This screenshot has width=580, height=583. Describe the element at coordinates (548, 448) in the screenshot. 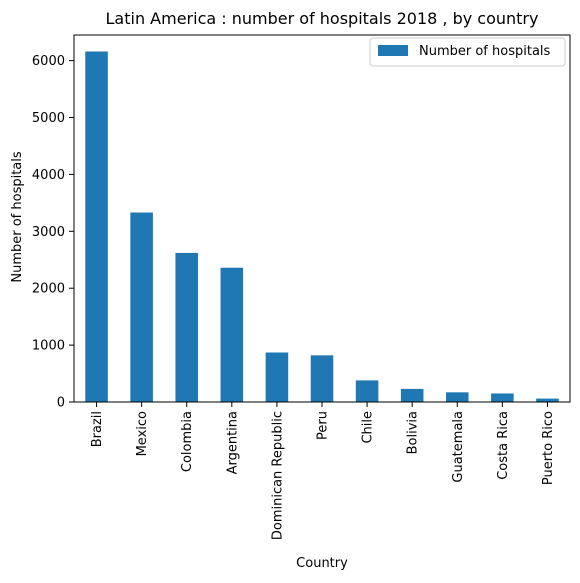

I see `x-tick-label: Puerto Rico` at that location.